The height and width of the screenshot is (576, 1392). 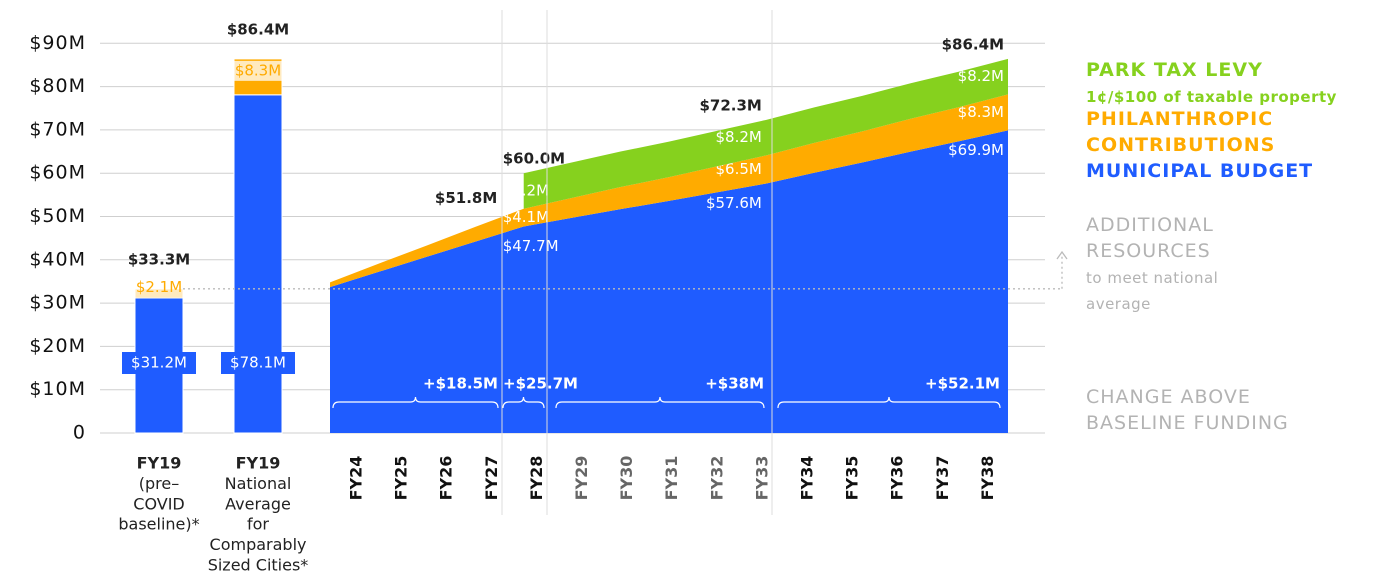 What do you see at coordinates (1211, 83) in the screenshot?
I see `legend-park: PARK TAX LEVY 1¢/$100 of taxable property` at bounding box center [1211, 83].